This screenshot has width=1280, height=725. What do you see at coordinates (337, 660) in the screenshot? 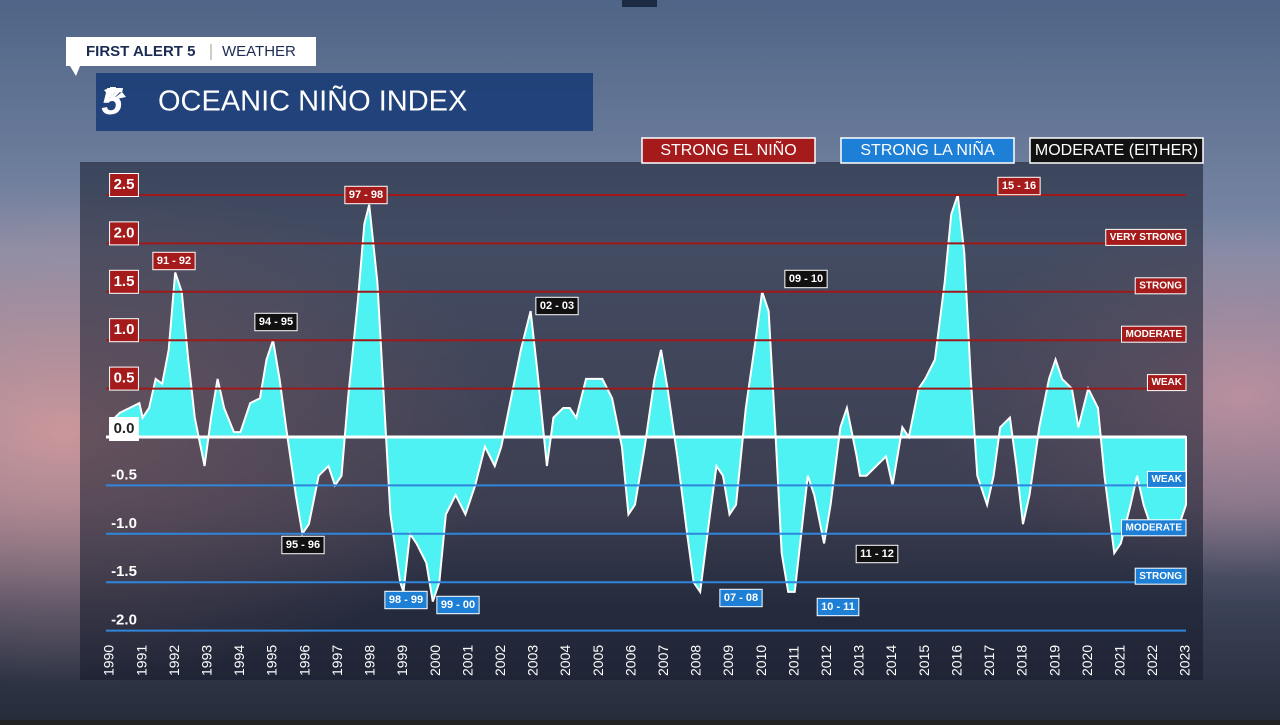
I see `x-tick-label: 1997` at bounding box center [337, 660].